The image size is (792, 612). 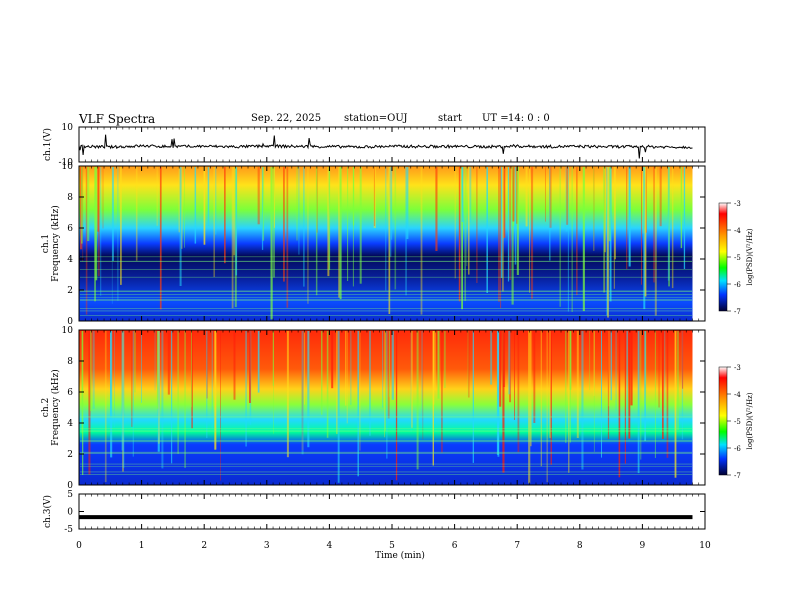 What do you see at coordinates (330, 546) in the screenshot?
I see `x-tick-label: 4` at bounding box center [330, 546].